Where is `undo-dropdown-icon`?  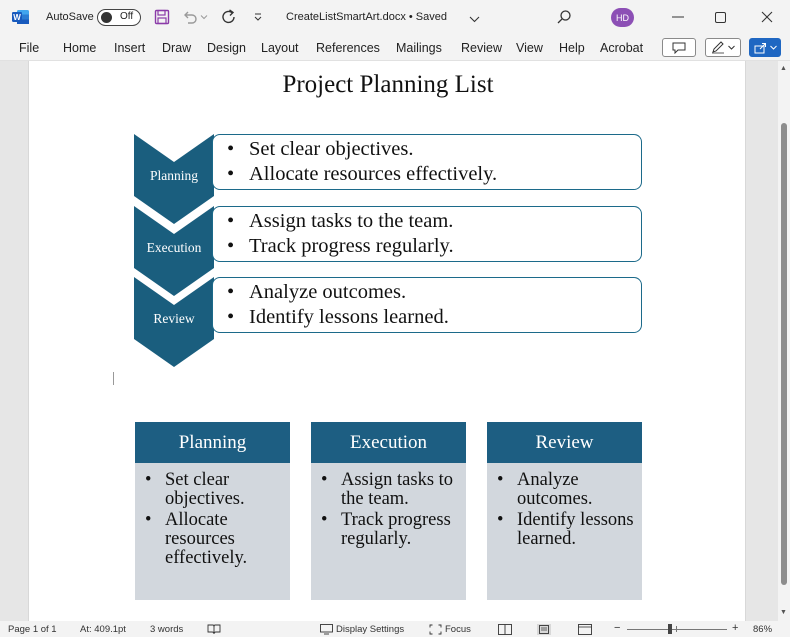 undo-dropdown-icon is located at coordinates (204, 17).